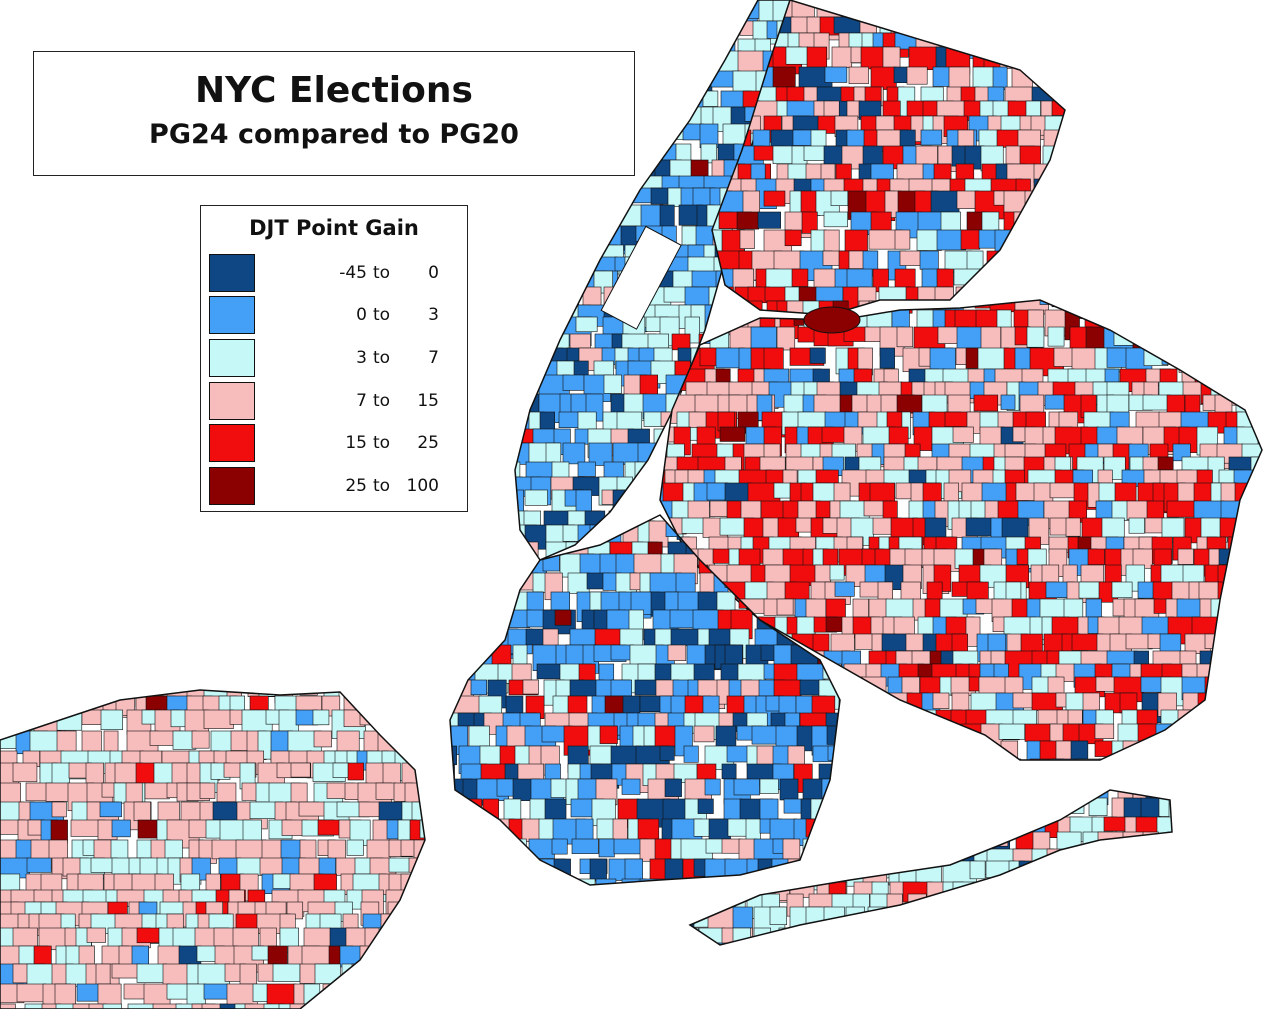 The image size is (1280, 1009). I want to click on legend-row: 0 to 3, so click(334, 316).